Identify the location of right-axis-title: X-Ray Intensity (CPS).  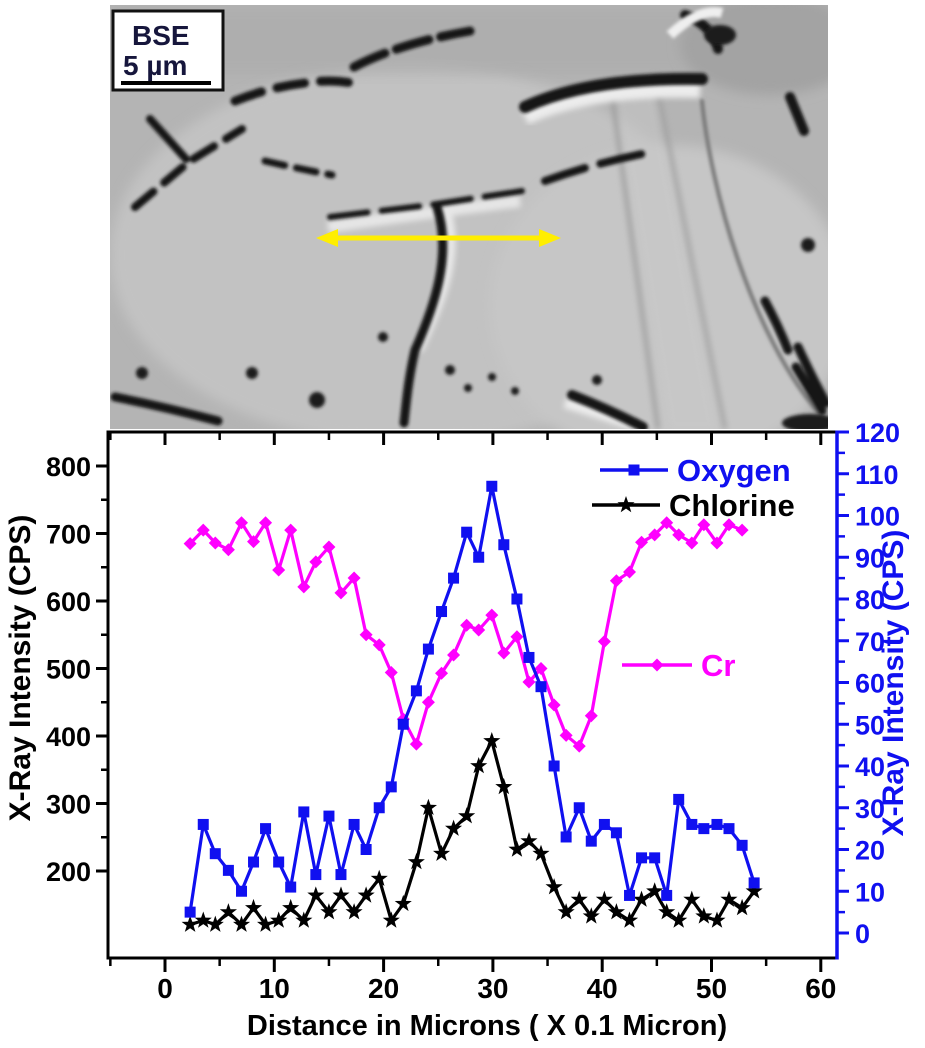
(893, 683).